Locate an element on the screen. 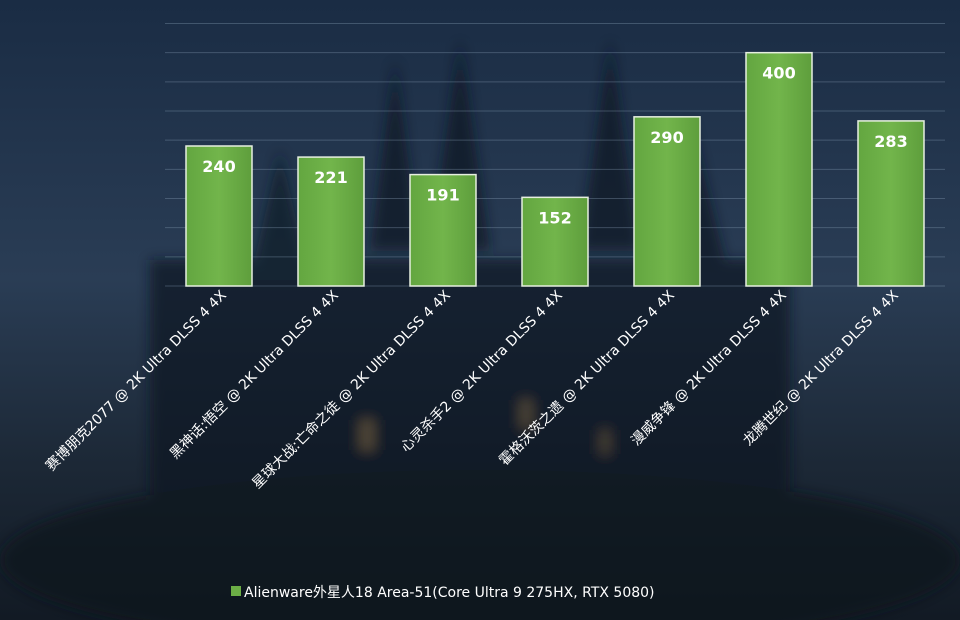 The image size is (960, 620). bar-value-label: 191 is located at coordinates (442, 195).